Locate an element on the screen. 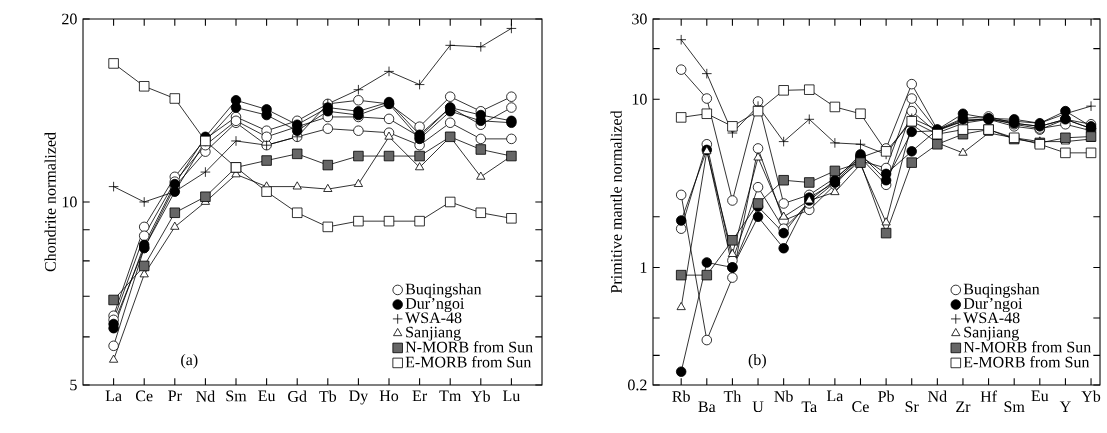 The width and height of the screenshot is (1107, 433). annotation: (b) is located at coordinates (757, 361).